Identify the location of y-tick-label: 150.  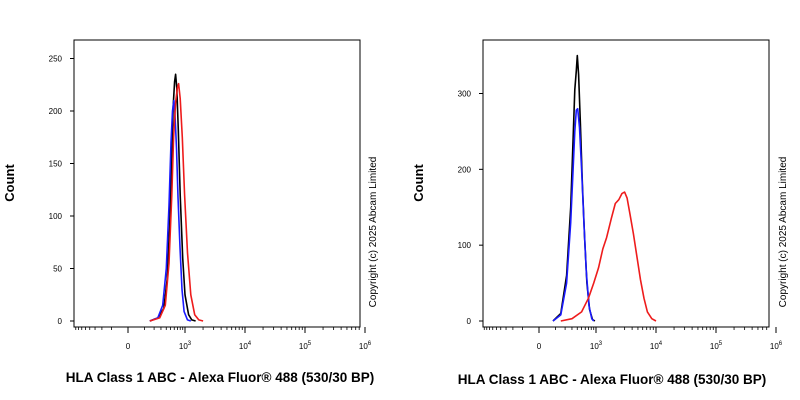
(56, 164).